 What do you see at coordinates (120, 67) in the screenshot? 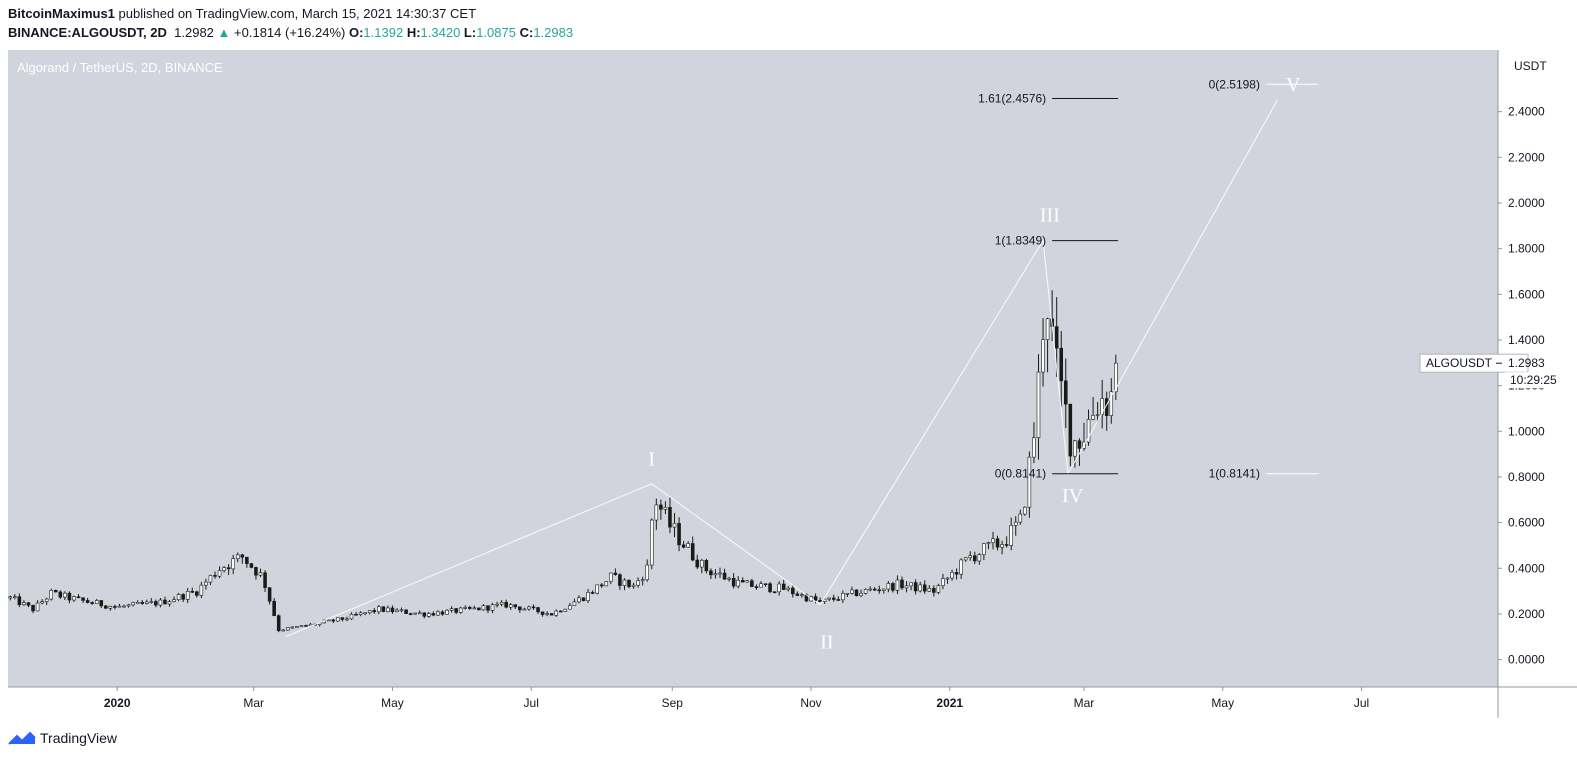
I see `chart-title: Algorand / TetherUS, 2D, BINANCE` at bounding box center [120, 67].